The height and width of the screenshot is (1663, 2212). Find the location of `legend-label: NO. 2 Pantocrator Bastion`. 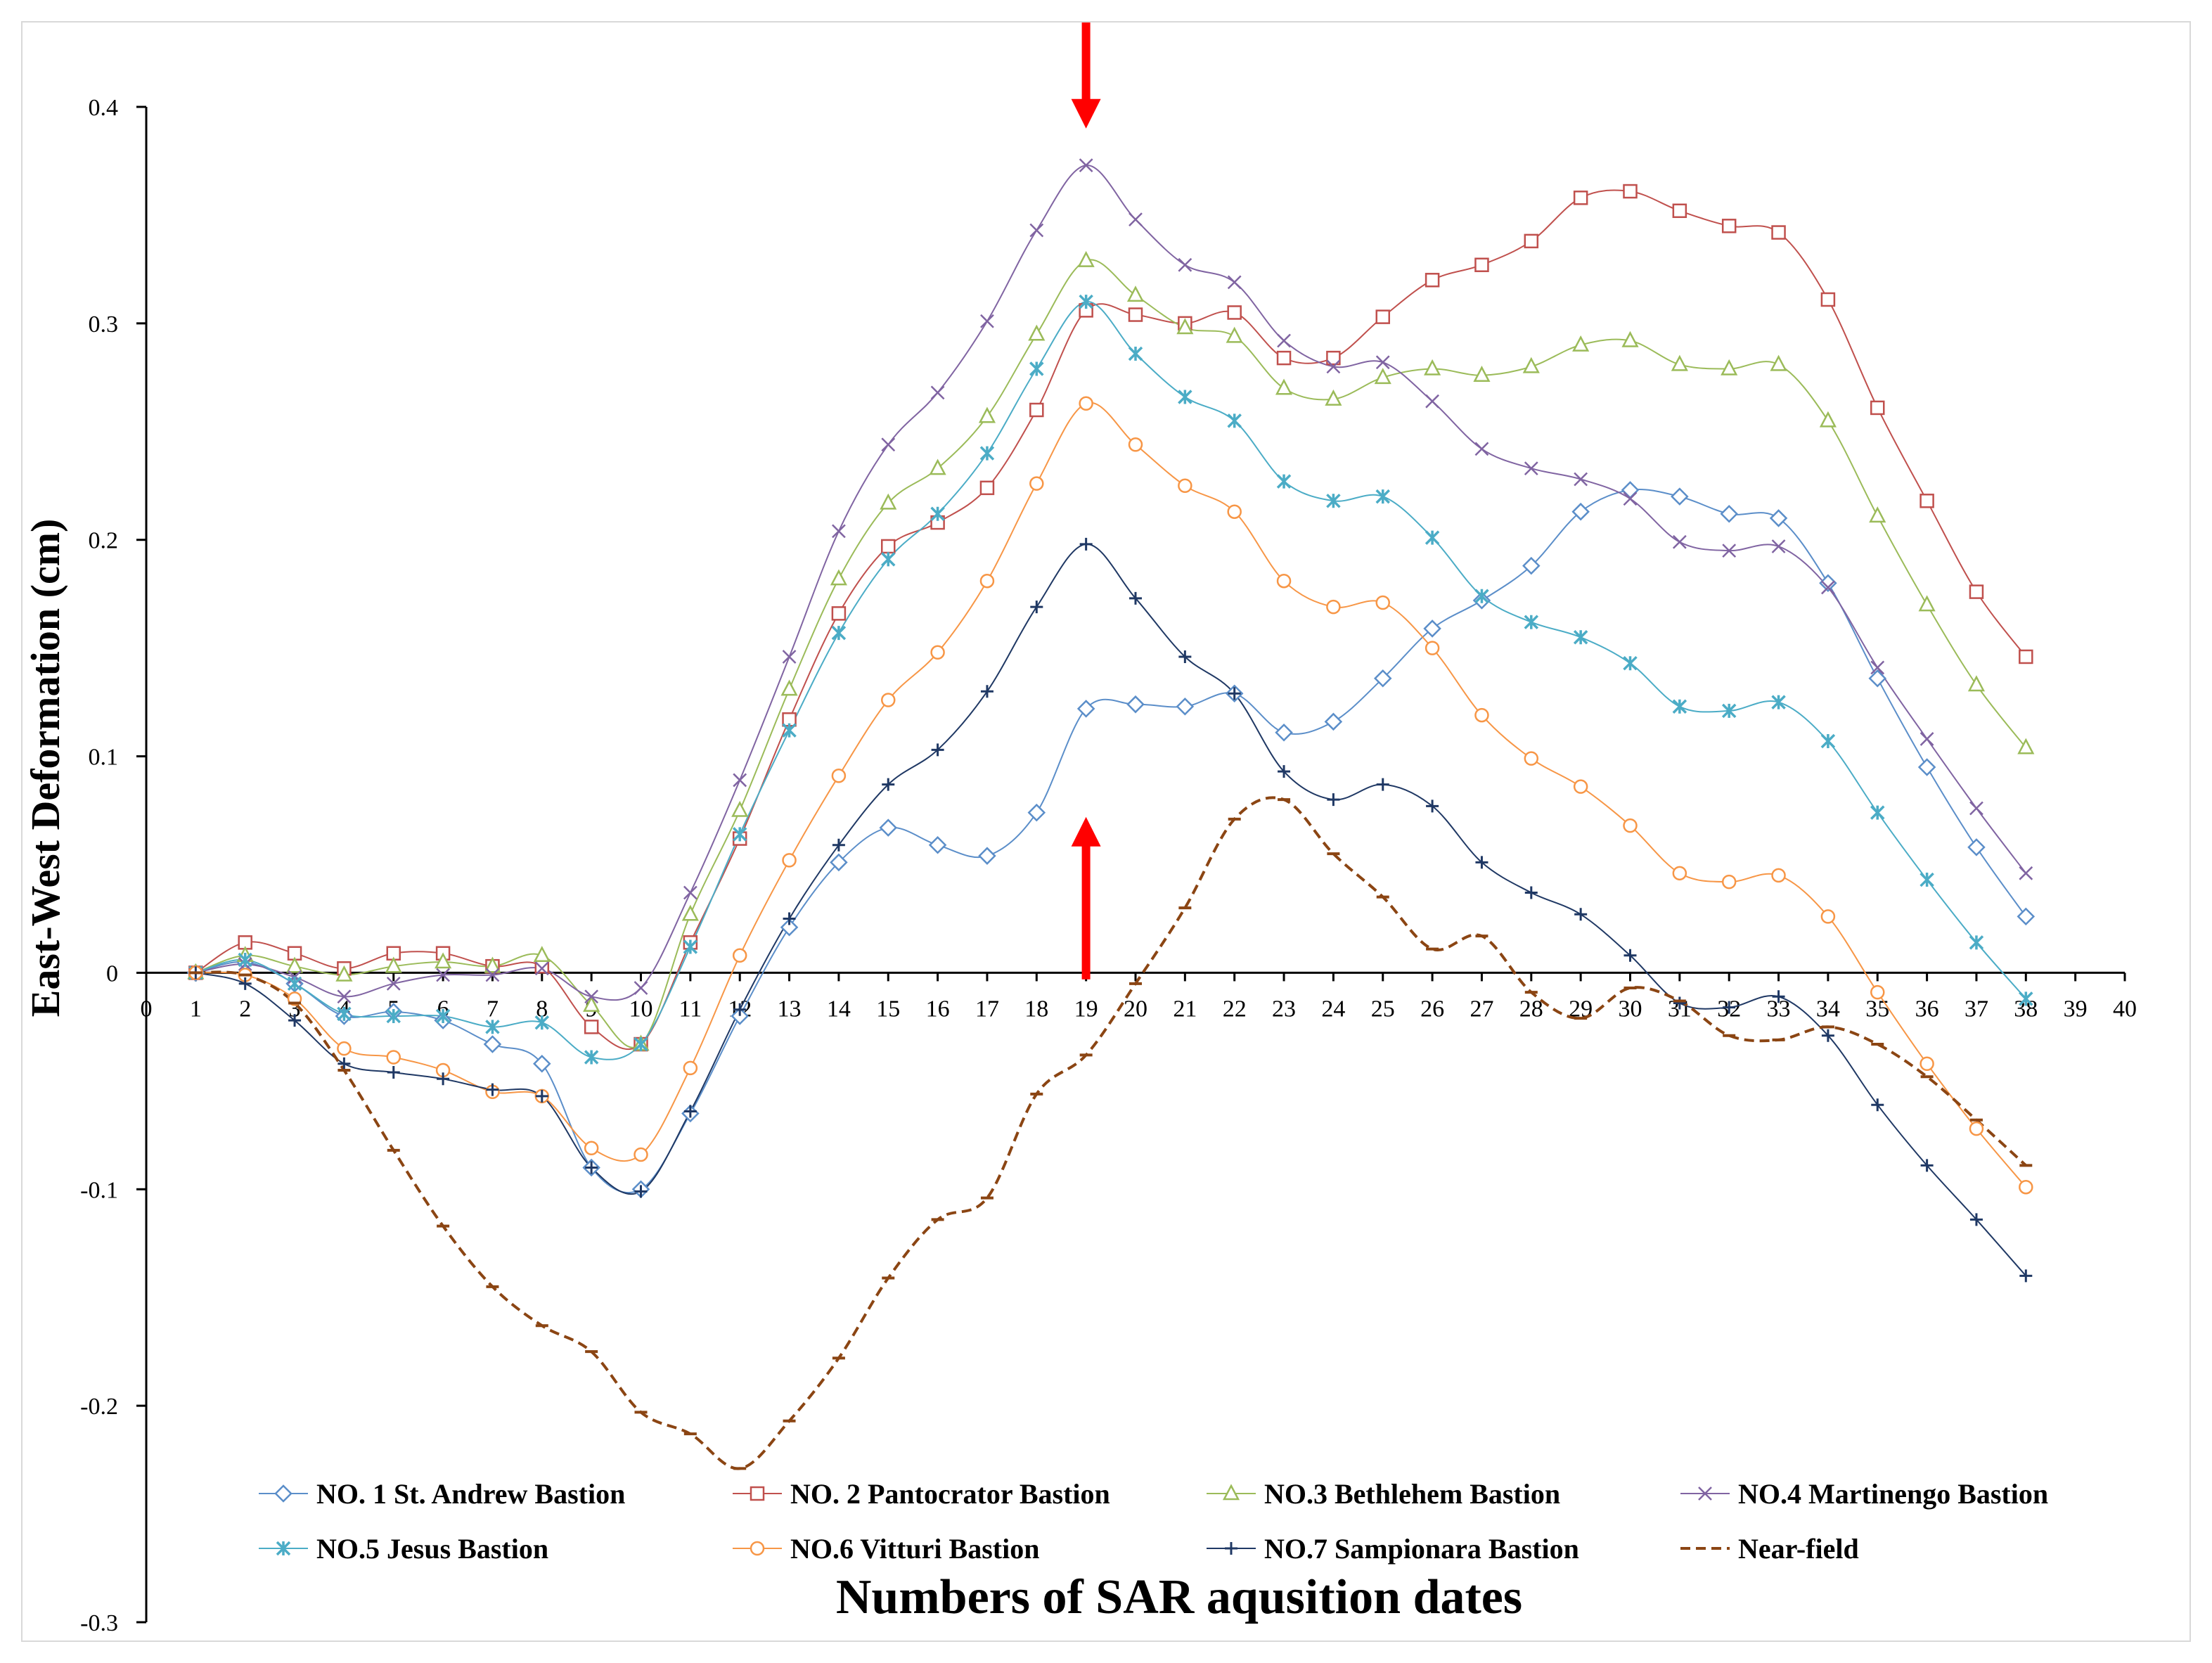

legend-label: NO. 2 Pantocrator Bastion is located at coordinates (950, 1494).